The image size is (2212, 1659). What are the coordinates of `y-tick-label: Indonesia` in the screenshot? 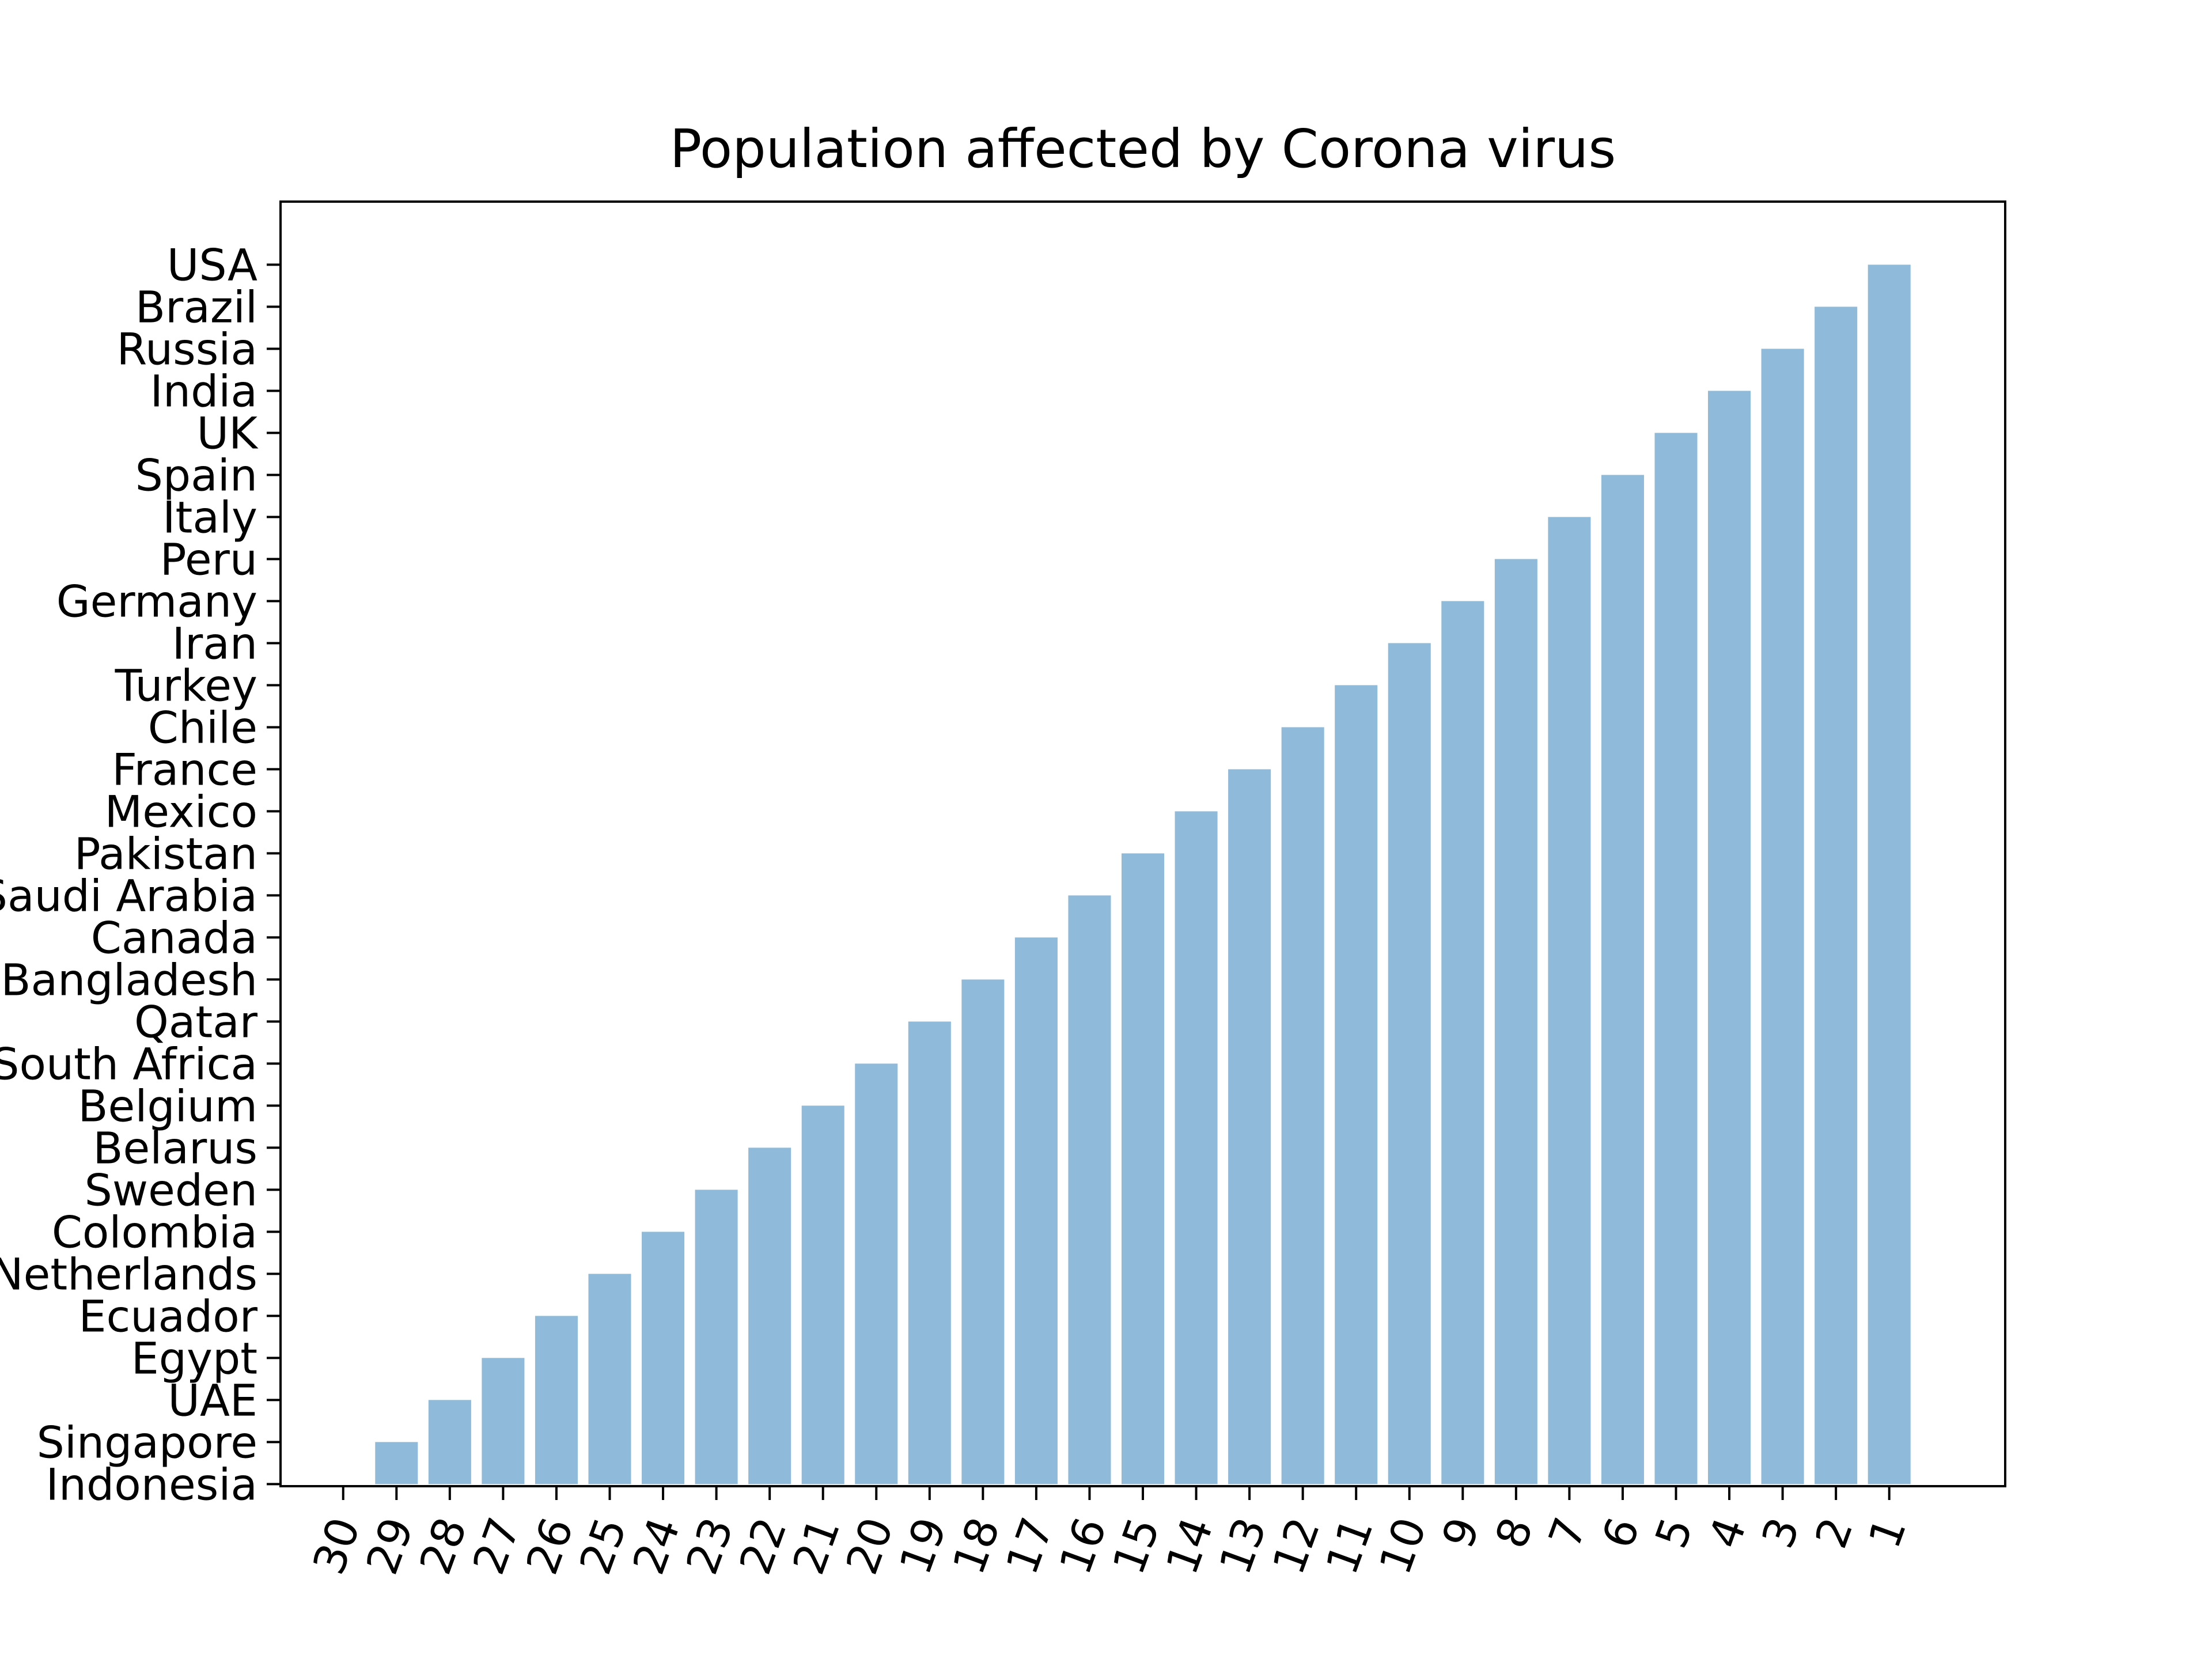 It's located at (151, 1484).